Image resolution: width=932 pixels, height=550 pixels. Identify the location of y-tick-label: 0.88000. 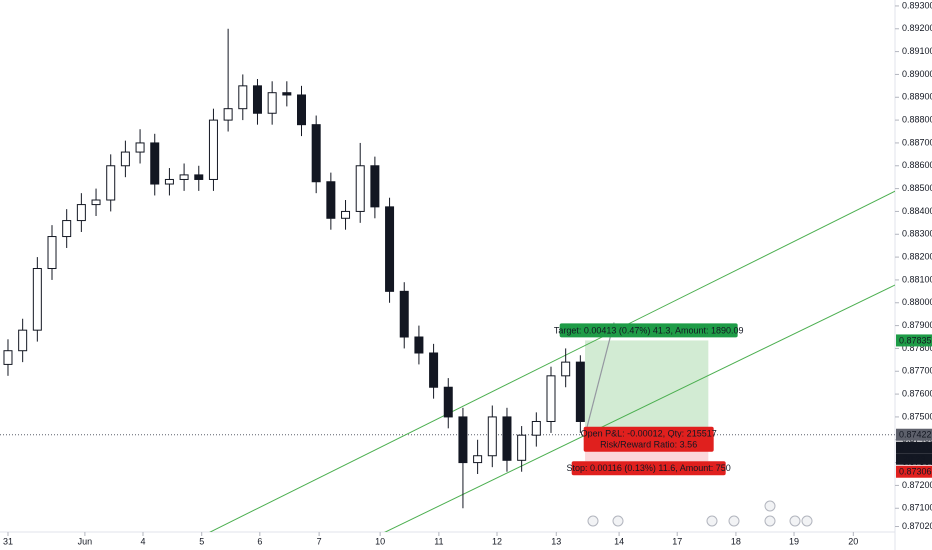
(917, 302).